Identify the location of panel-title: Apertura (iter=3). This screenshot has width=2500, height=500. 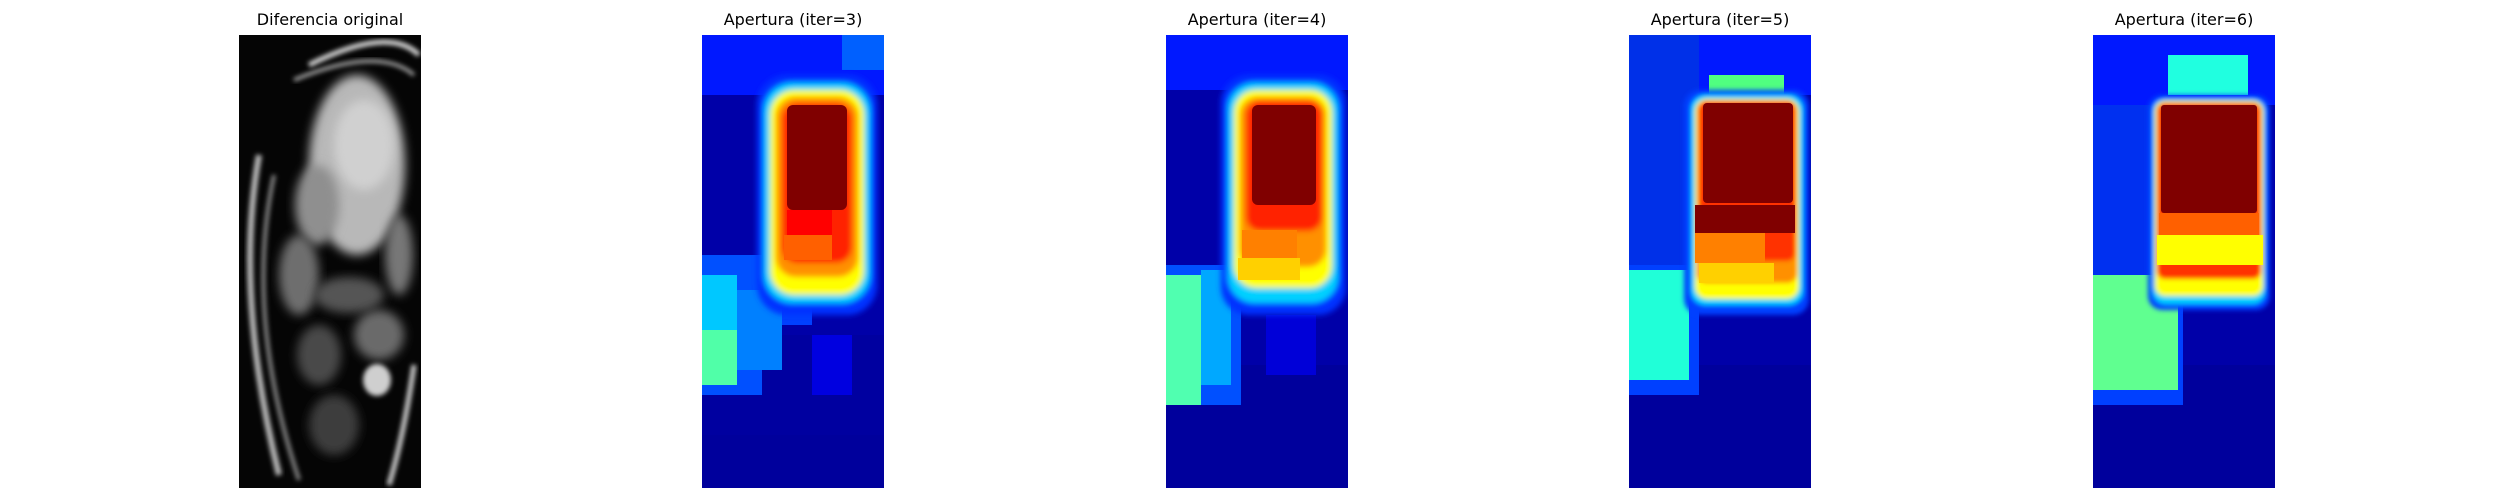
(793, 19).